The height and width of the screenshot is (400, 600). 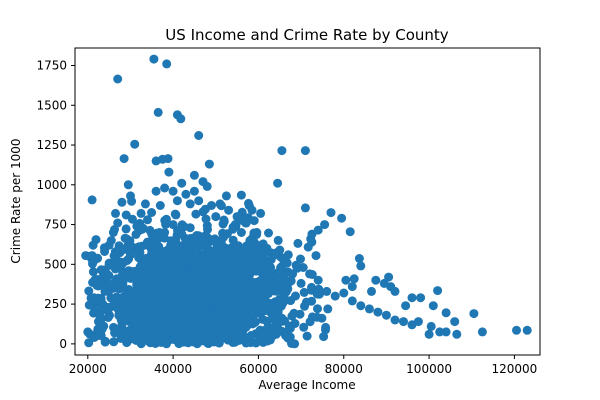 What do you see at coordinates (55, 304) in the screenshot?
I see `y-tick-label: 250` at bounding box center [55, 304].